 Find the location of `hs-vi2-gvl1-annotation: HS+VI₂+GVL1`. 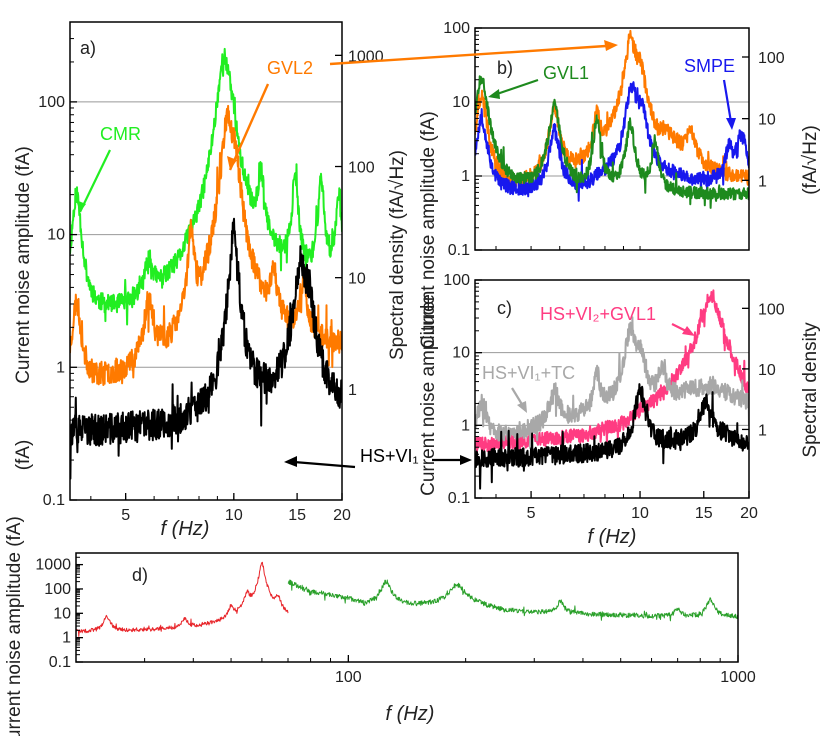

hs-vi2-gvl1-annotation: HS+VI₂+GVL1 is located at coordinates (598, 314).